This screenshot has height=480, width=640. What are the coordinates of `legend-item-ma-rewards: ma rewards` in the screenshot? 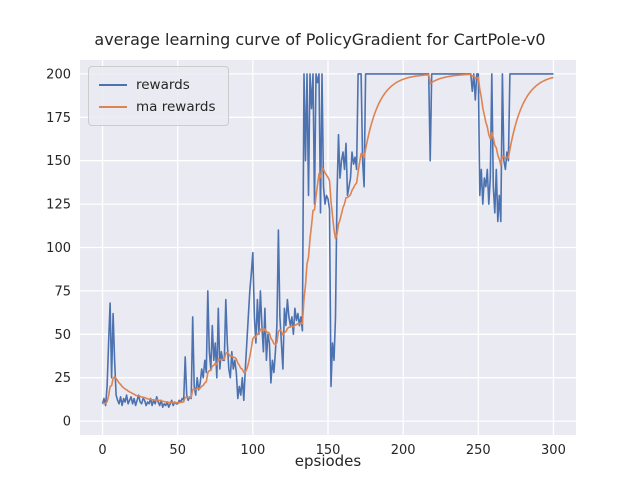 It's located at (157, 107).